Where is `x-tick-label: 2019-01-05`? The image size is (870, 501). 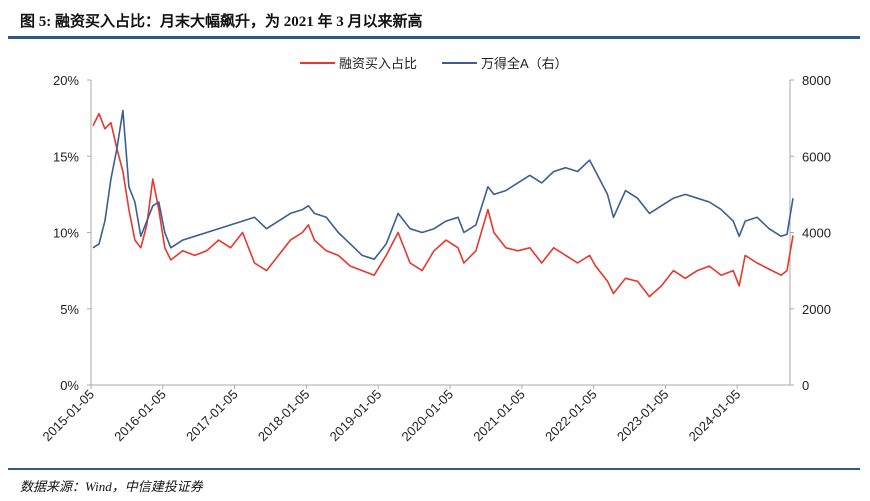 x-tick-label: 2019-01-05 is located at coordinates (356, 416).